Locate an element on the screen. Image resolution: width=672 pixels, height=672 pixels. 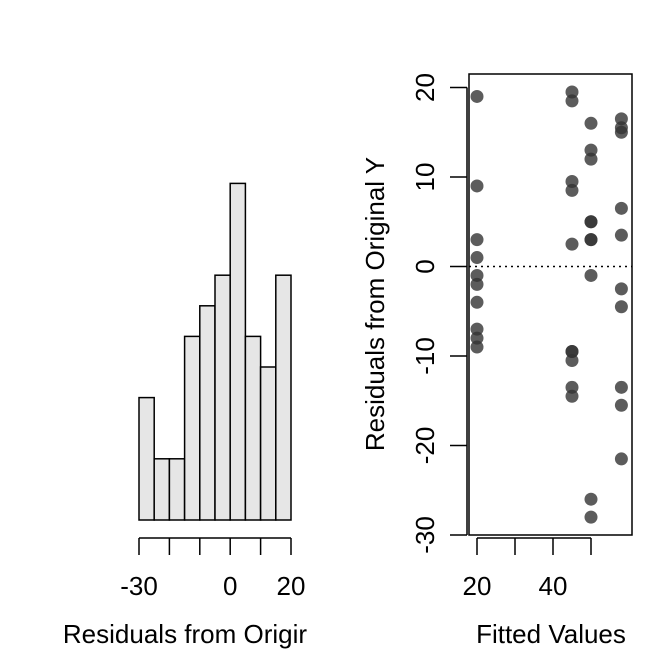
histogram-x-axis: -30 0 20 is located at coordinates (213, 569).